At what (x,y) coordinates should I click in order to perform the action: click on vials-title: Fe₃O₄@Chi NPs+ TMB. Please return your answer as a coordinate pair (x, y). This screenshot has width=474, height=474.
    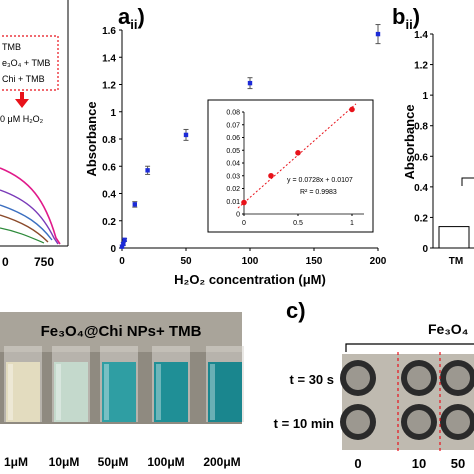
    Looking at the image, I should click on (121, 331).